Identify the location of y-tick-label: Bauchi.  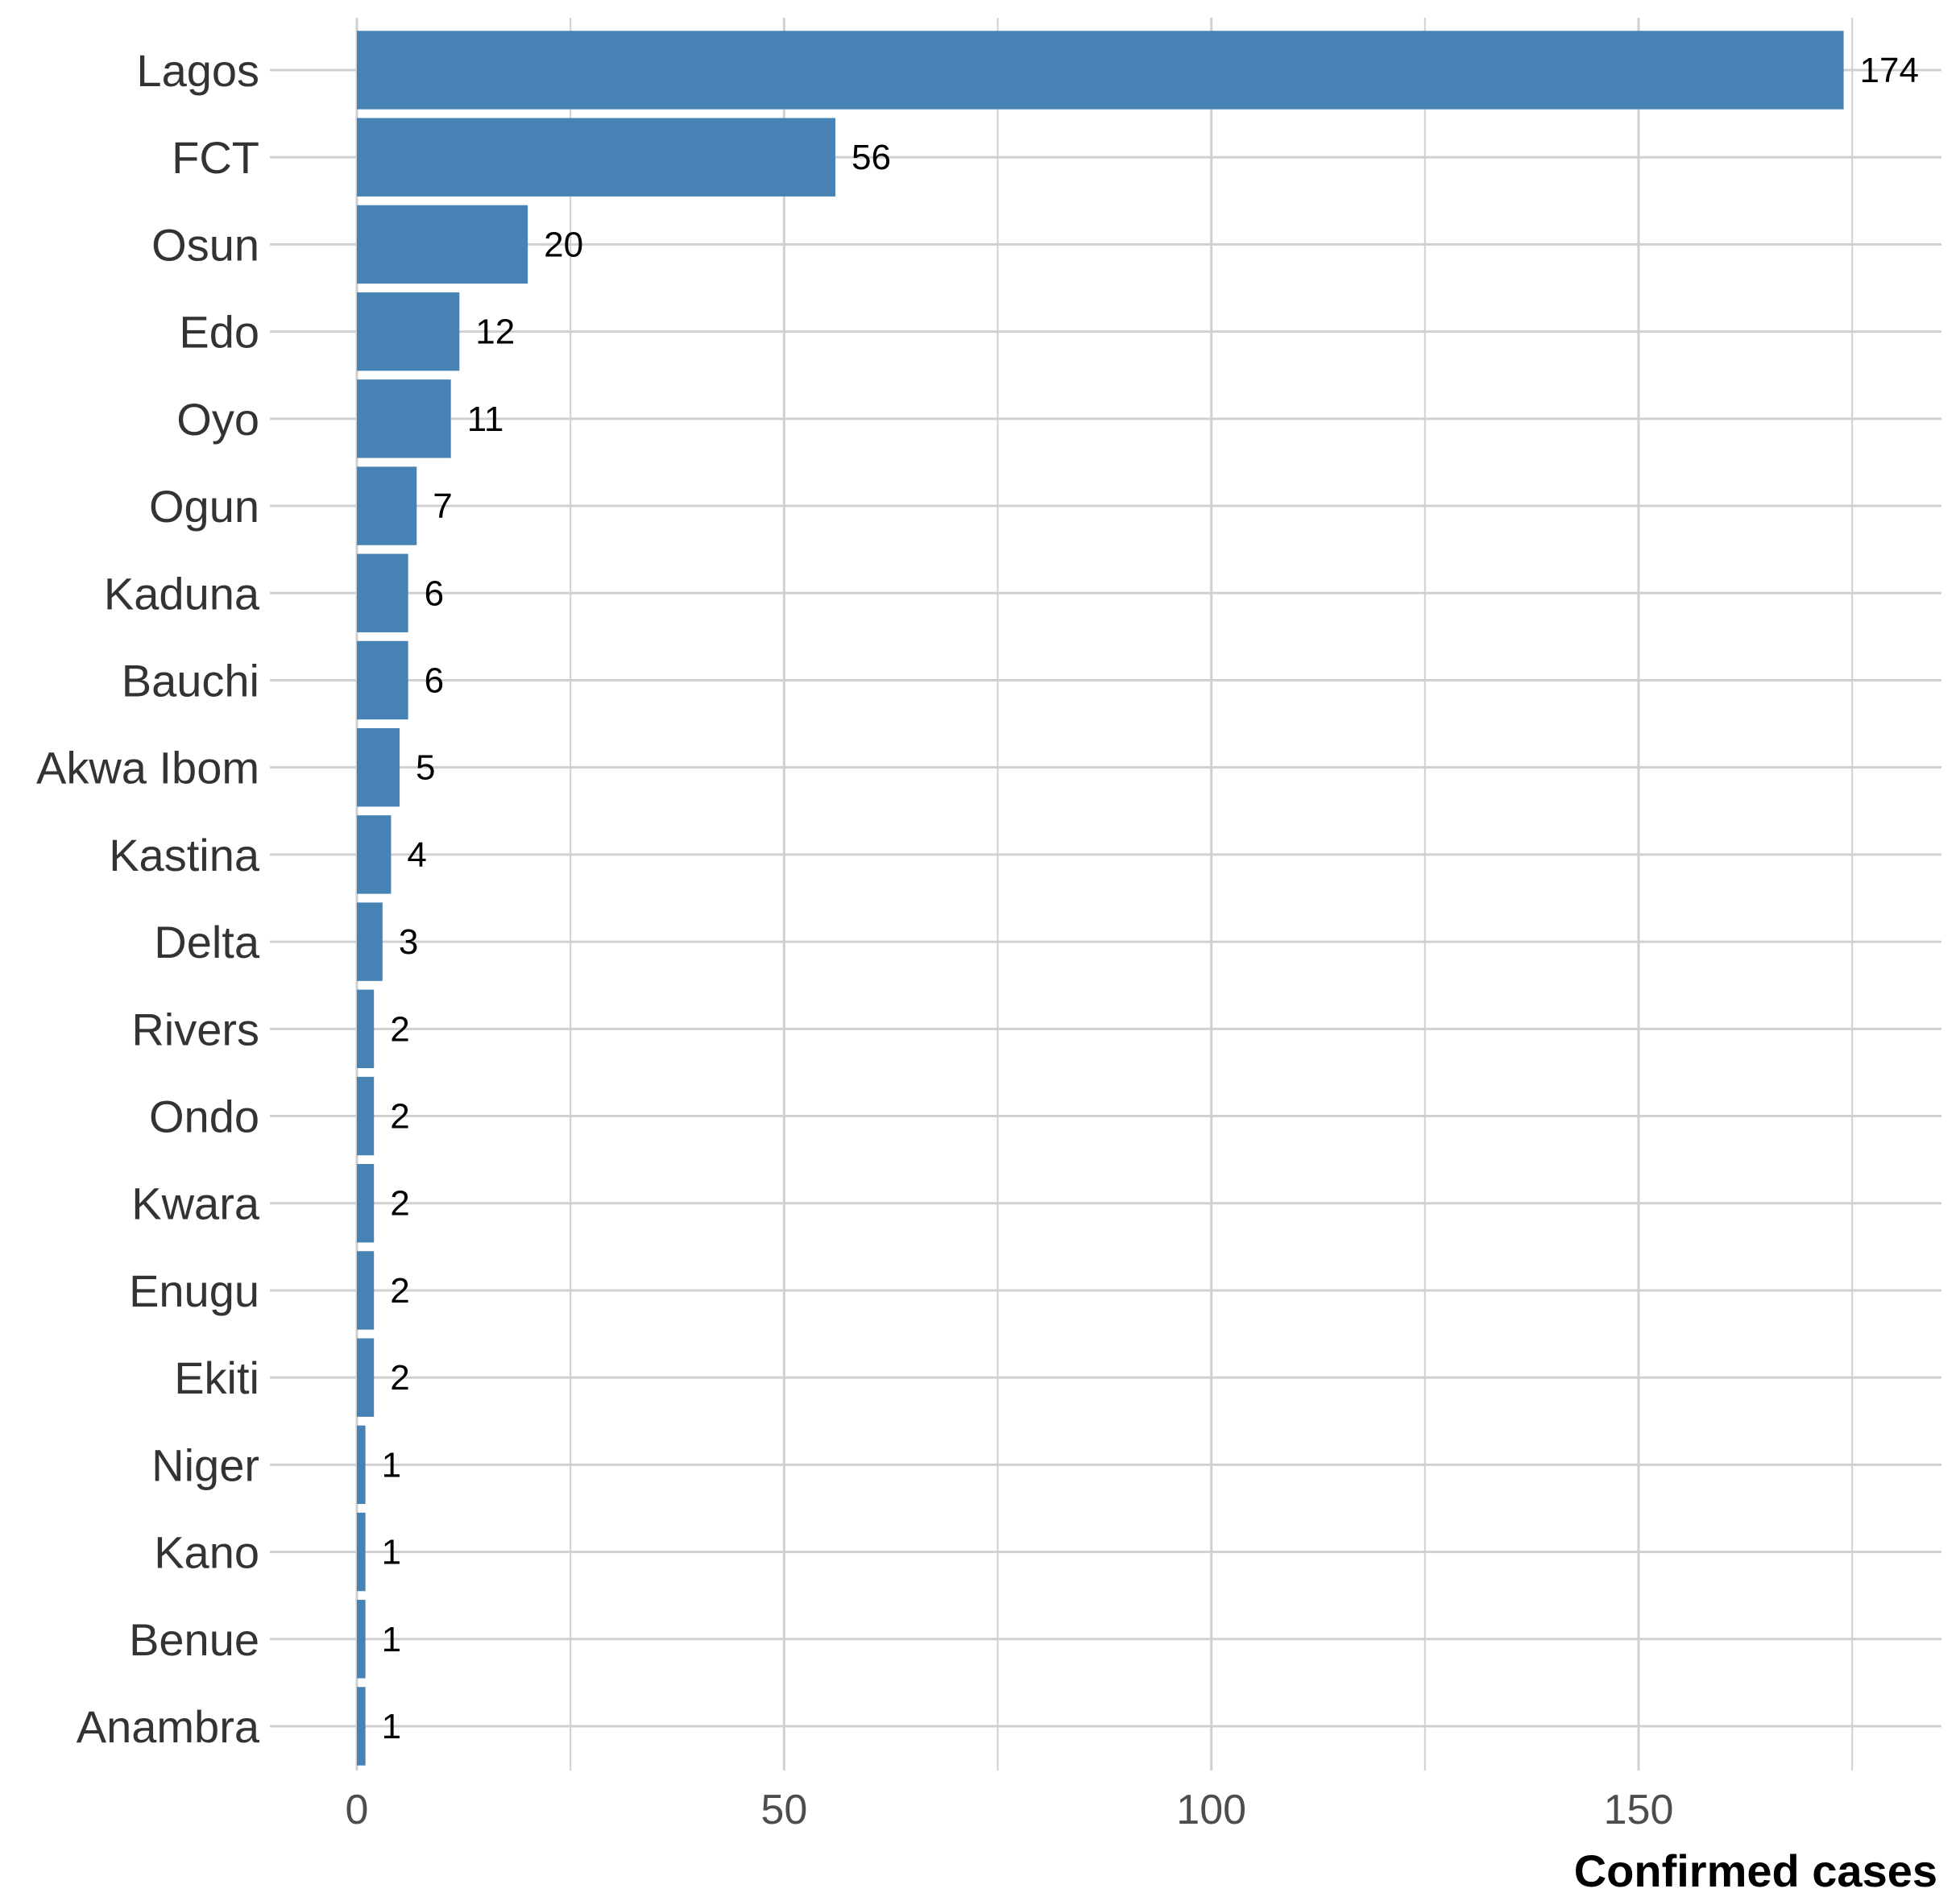
(190, 680).